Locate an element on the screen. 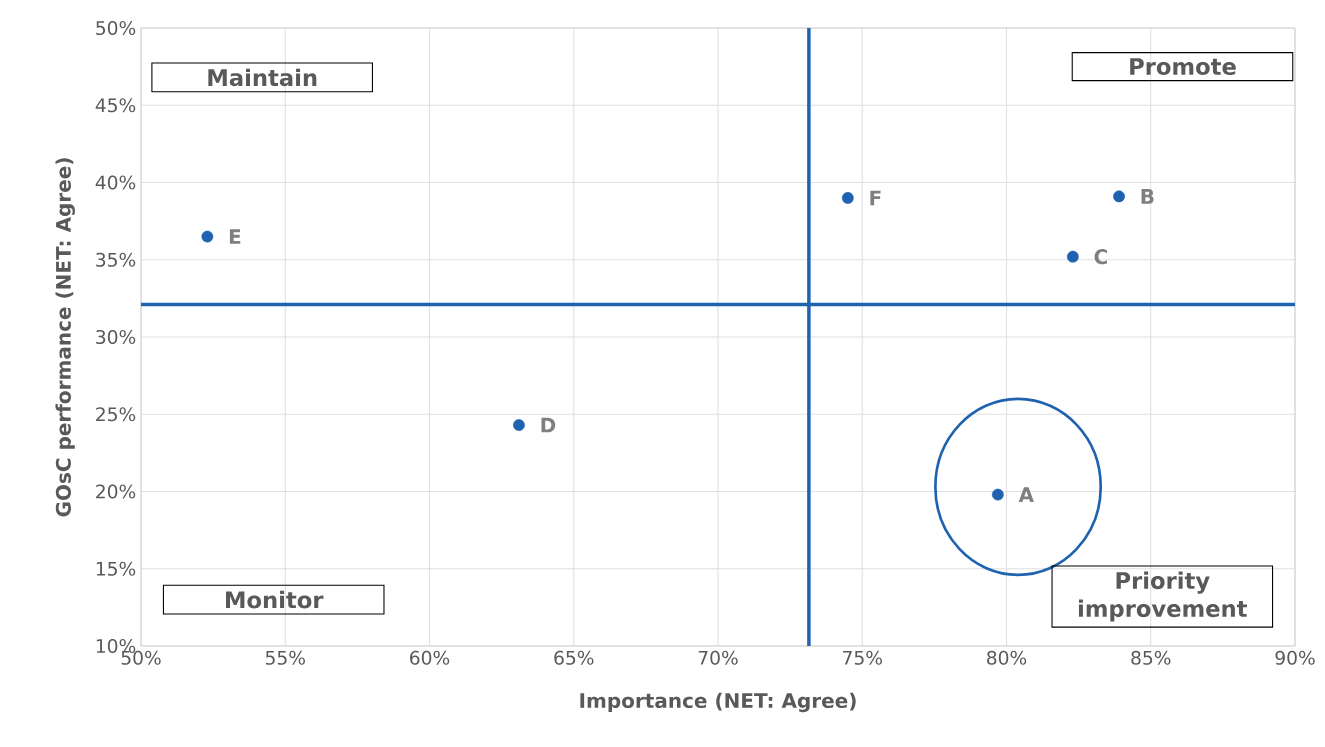 The width and height of the screenshot is (1325, 747). x-tick-label: 55% is located at coordinates (285, 657).